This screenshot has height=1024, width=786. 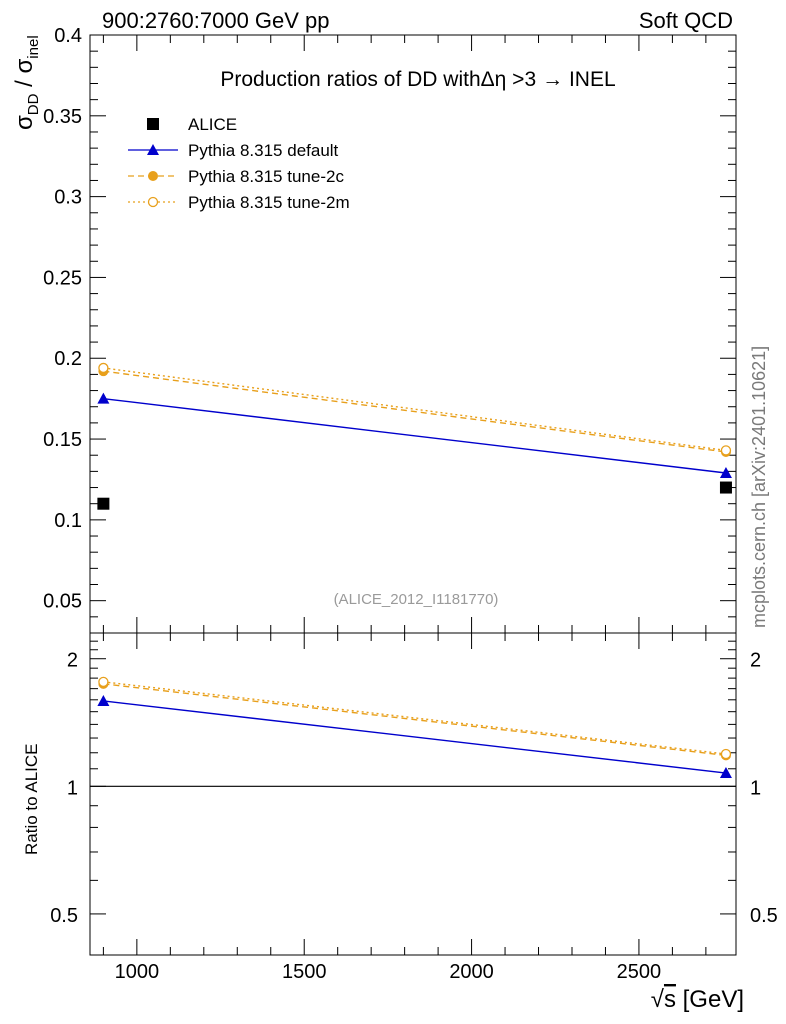 What do you see at coordinates (266, 176) in the screenshot?
I see `legend-label-pythia-8-315-tune-2c: Pythia 8.315 tune-2c` at bounding box center [266, 176].